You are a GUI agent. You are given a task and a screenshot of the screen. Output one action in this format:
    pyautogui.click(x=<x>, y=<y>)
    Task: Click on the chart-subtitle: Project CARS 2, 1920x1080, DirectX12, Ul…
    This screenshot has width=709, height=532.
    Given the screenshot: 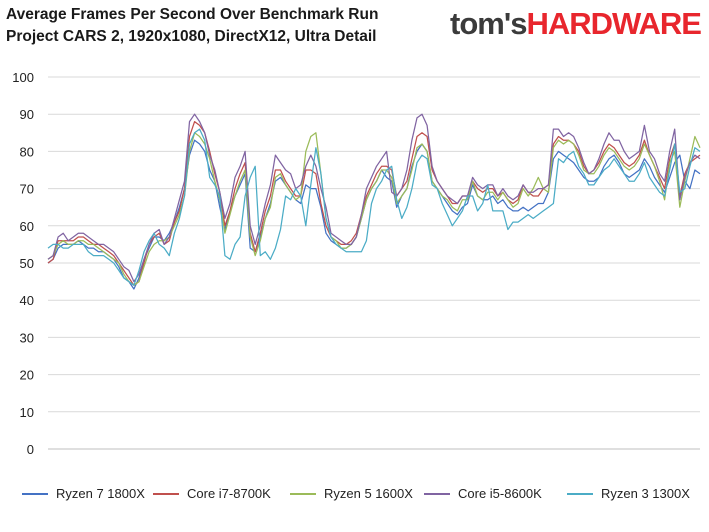 What is the action you would take?
    pyautogui.click(x=191, y=36)
    